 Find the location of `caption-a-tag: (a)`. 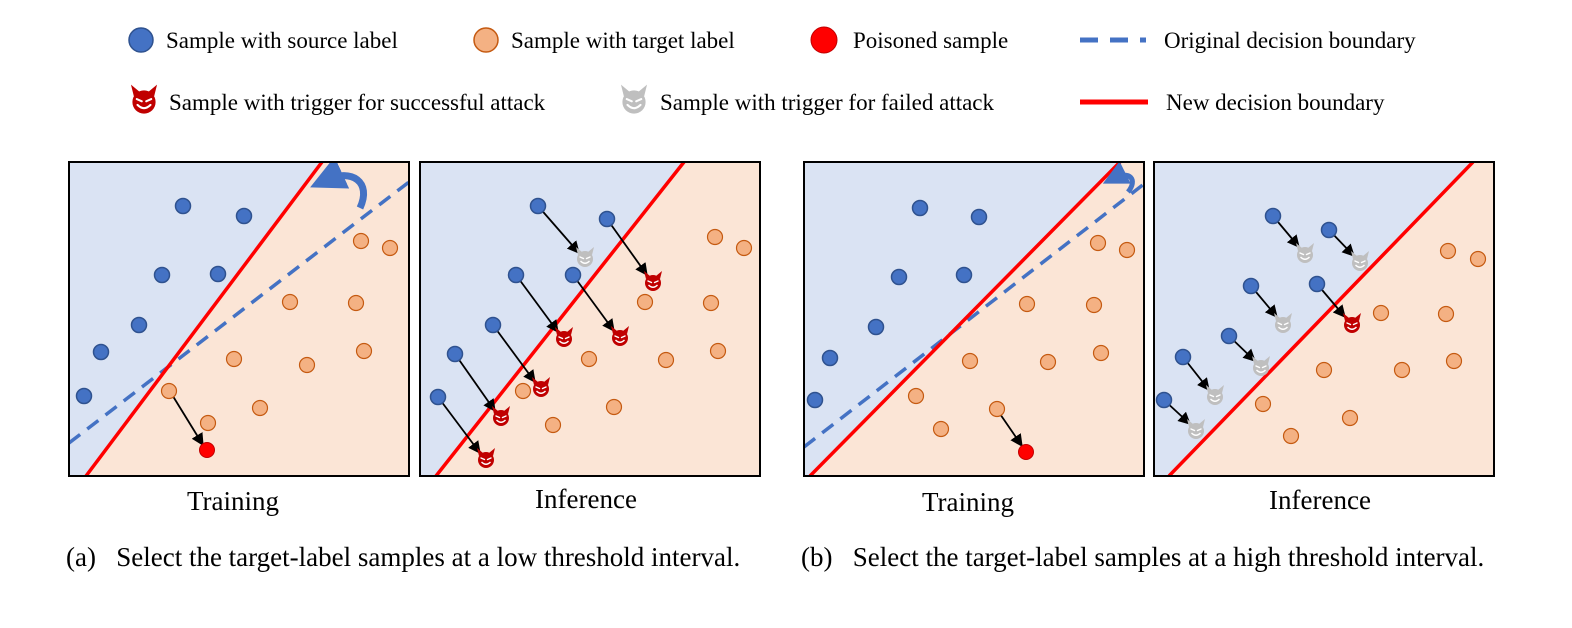

caption-a-tag: (a) is located at coordinates (81, 557).